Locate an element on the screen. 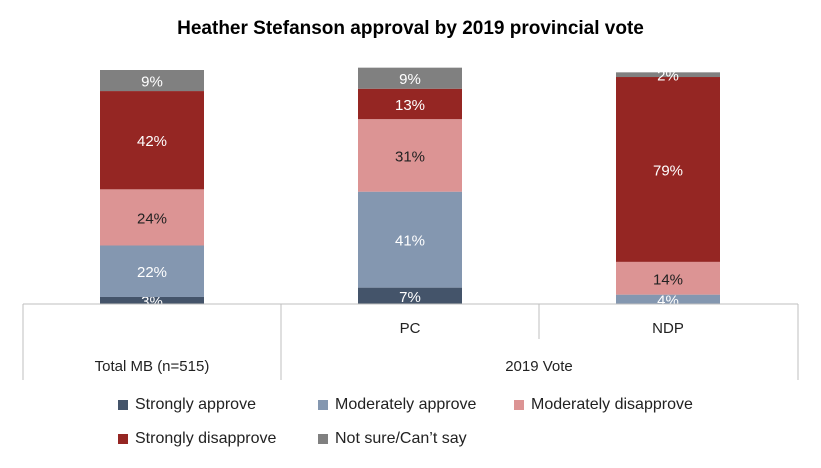 The image size is (821, 468). group-label: Total MB (n=515) is located at coordinates (152, 366).